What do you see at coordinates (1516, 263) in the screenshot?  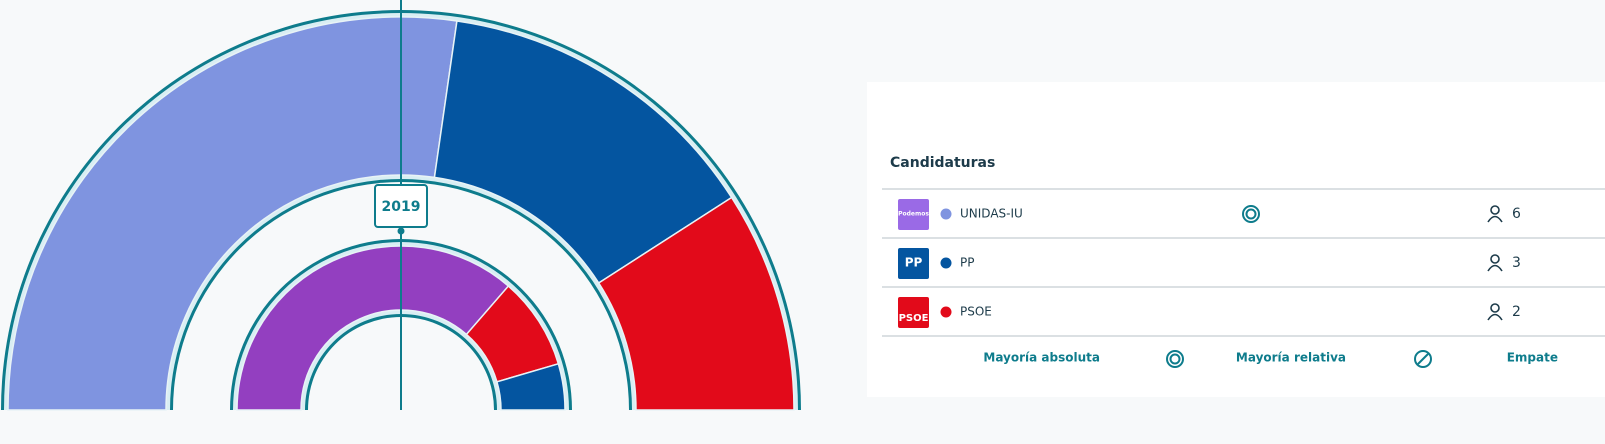 I see `seat-count: 3` at bounding box center [1516, 263].